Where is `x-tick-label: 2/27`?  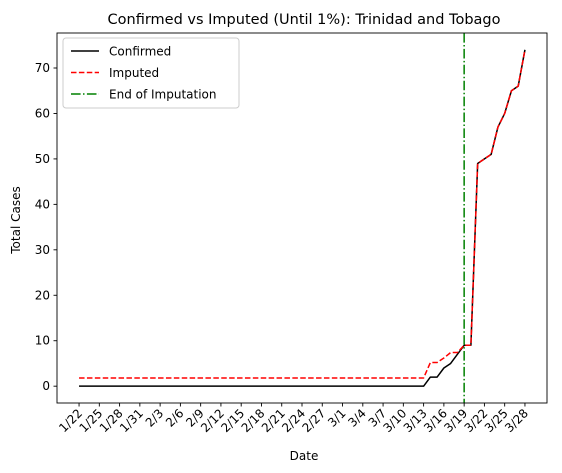 x-tick-label: 2/27 is located at coordinates (313, 420).